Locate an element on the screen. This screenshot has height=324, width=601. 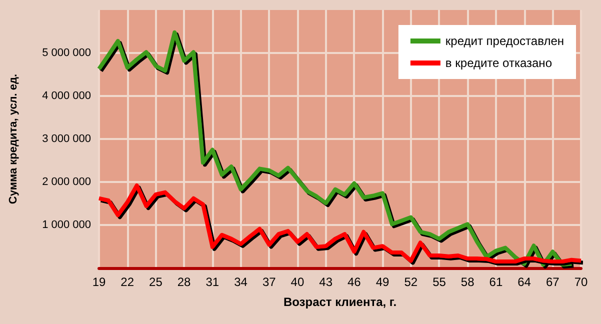
x-tick-label: 55 is located at coordinates (439, 282).